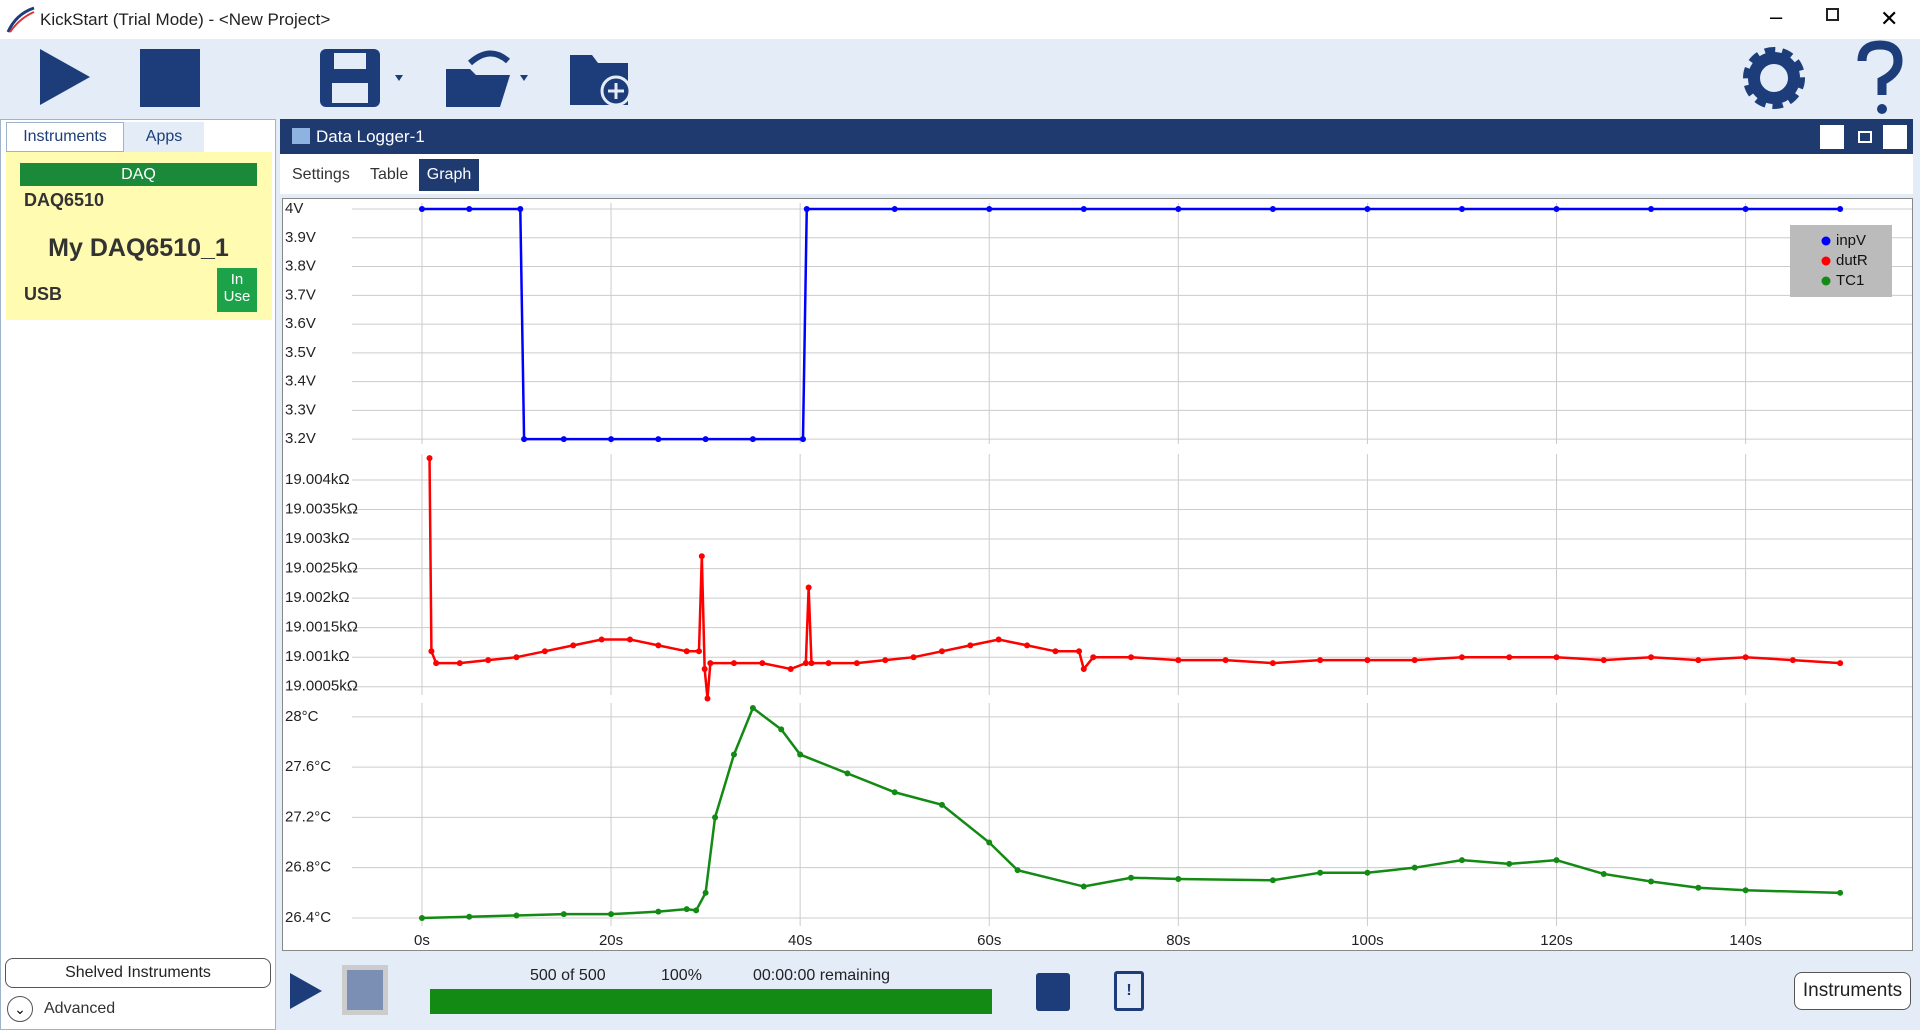 The height and width of the screenshot is (1030, 1920). I want to click on status-line: Use, so click(237, 296).